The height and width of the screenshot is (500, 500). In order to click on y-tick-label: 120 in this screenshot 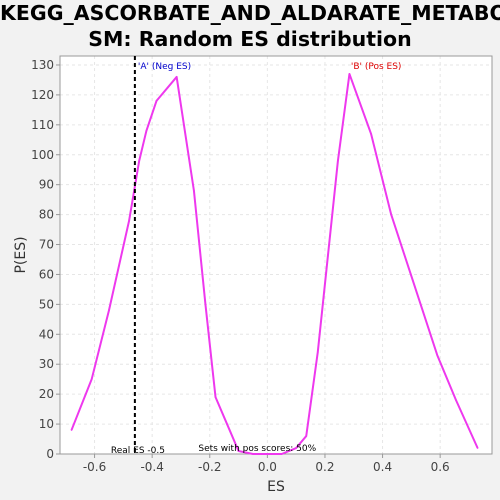, I will do `click(42, 95)`.